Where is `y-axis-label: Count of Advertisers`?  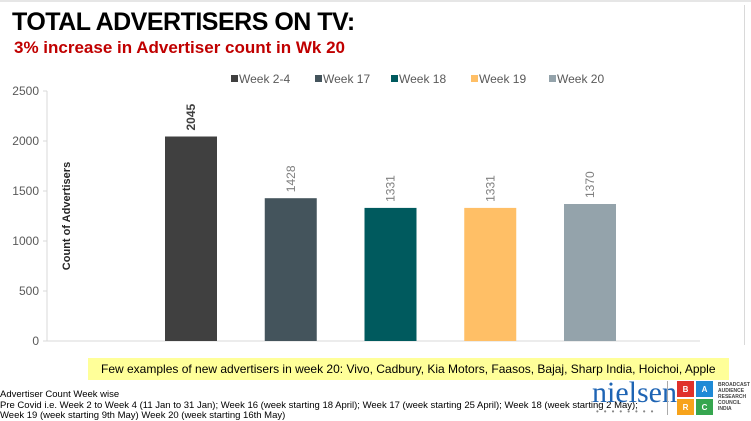
y-axis-label: Count of Advertisers is located at coordinates (67, 216).